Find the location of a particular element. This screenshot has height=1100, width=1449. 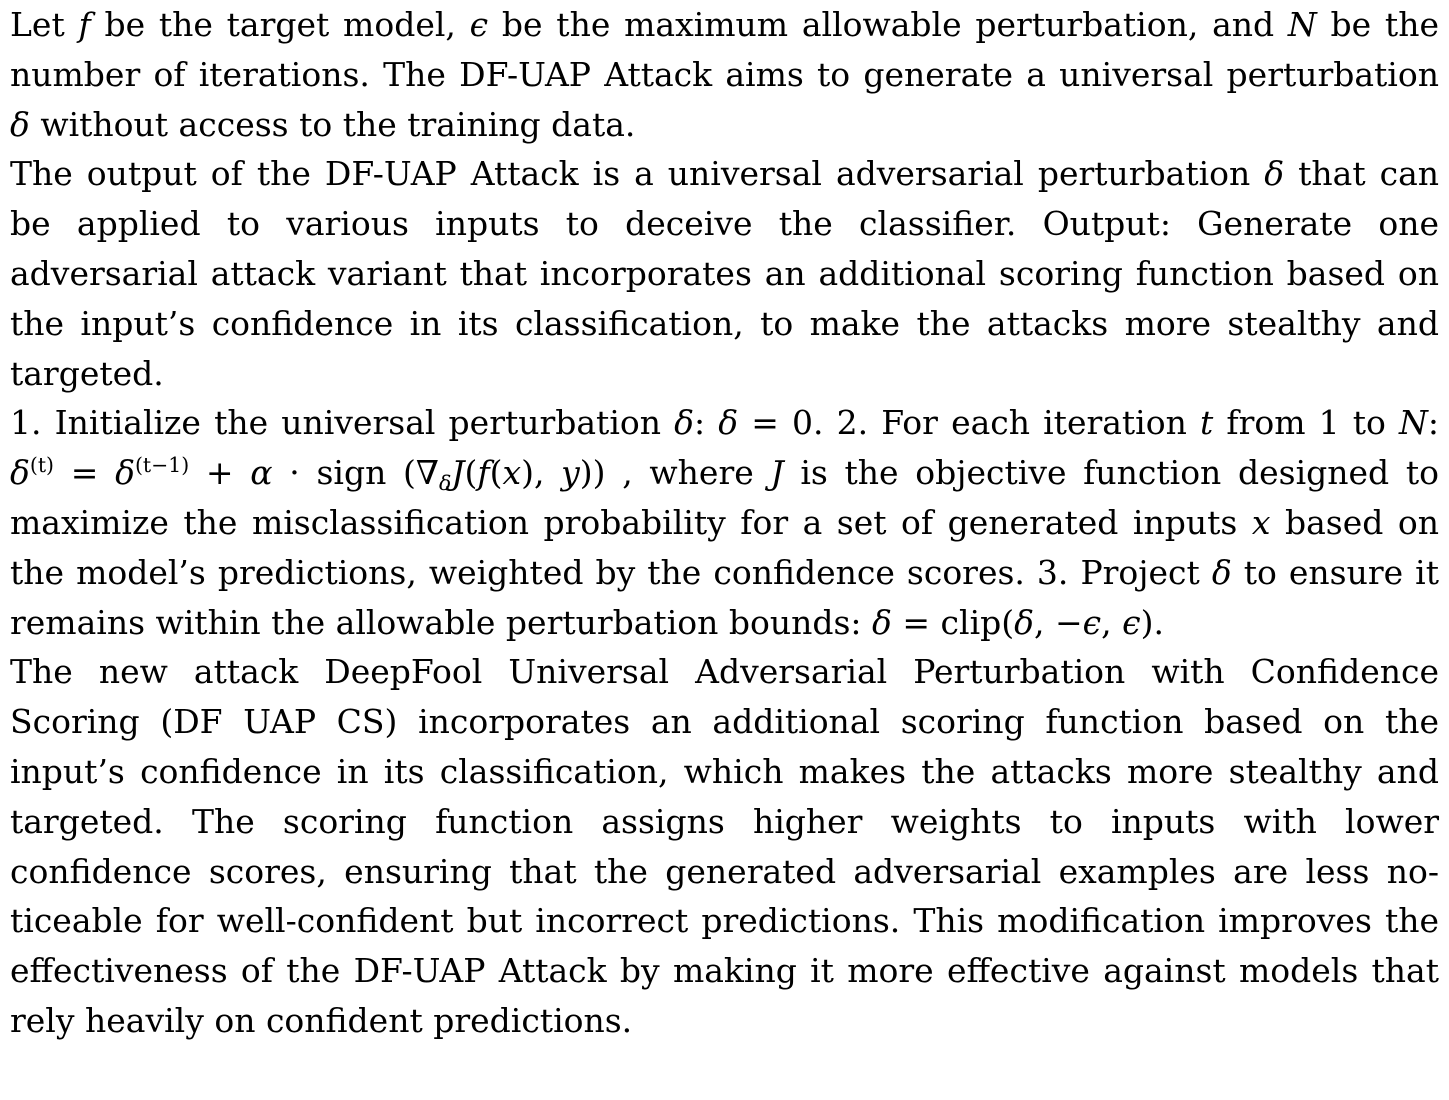

math-y: y is located at coordinates (570, 473).